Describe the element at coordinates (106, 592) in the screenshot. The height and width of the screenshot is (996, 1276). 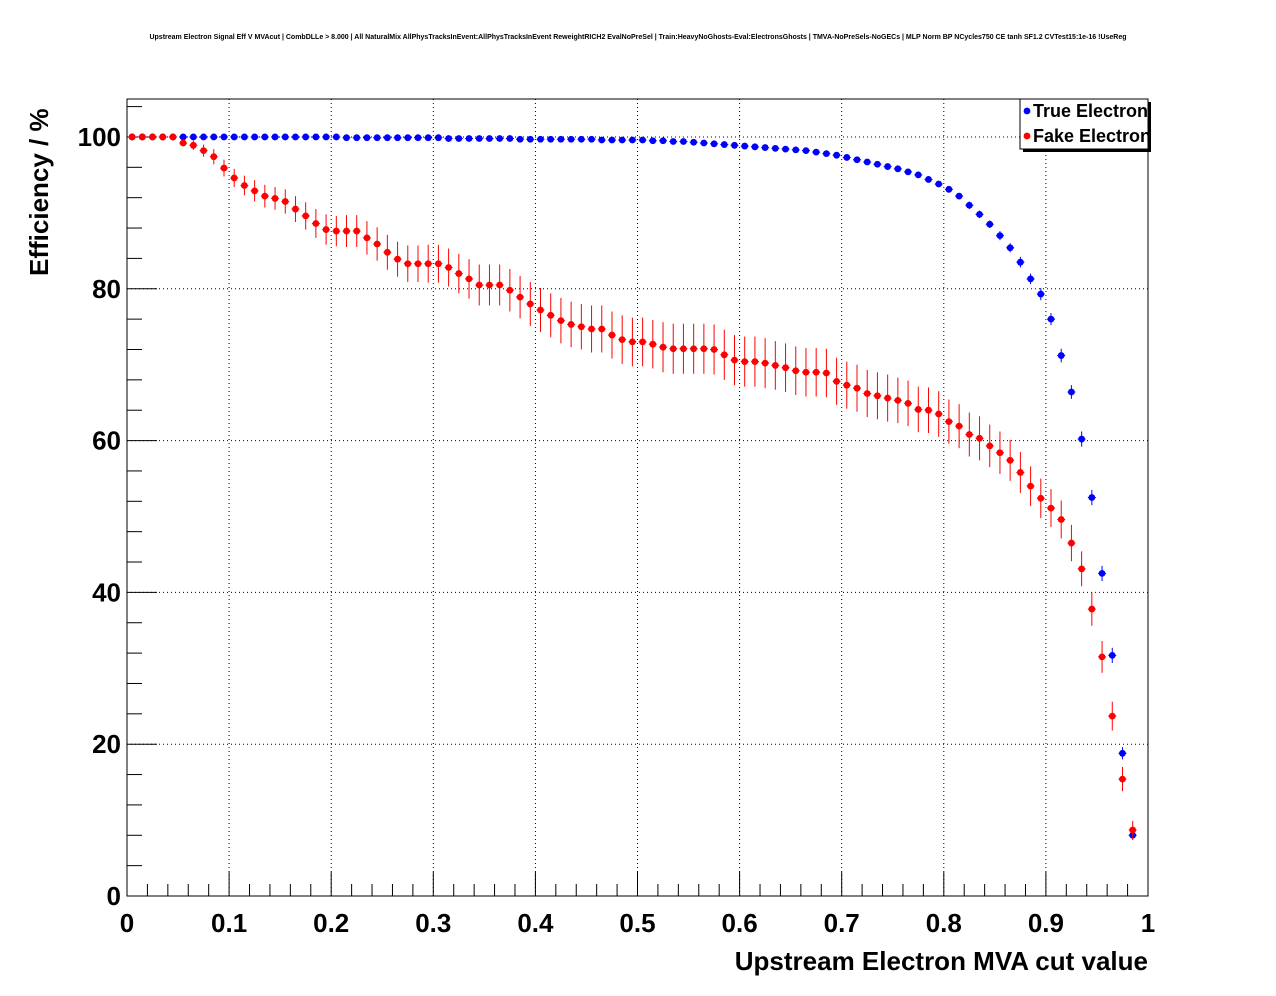
I see `y-tick-label: 40` at that location.